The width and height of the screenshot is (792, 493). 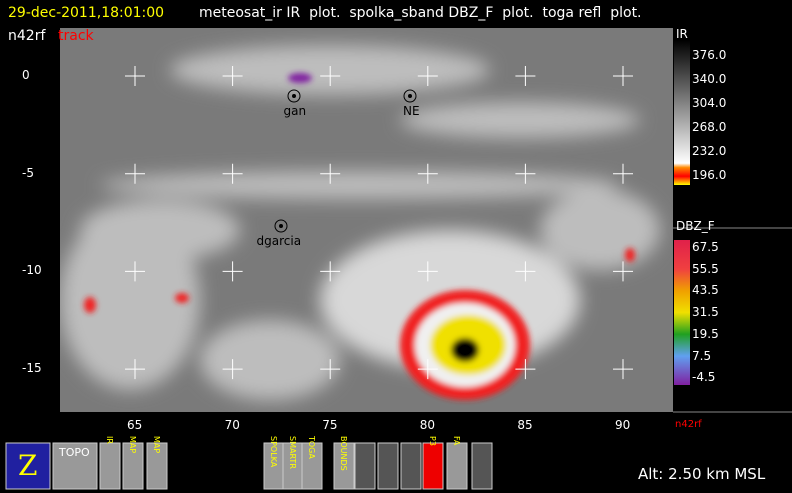 What do you see at coordinates (702, 474) in the screenshot?
I see `altitude-status: Alt: 2.50 km MSL` at bounding box center [702, 474].